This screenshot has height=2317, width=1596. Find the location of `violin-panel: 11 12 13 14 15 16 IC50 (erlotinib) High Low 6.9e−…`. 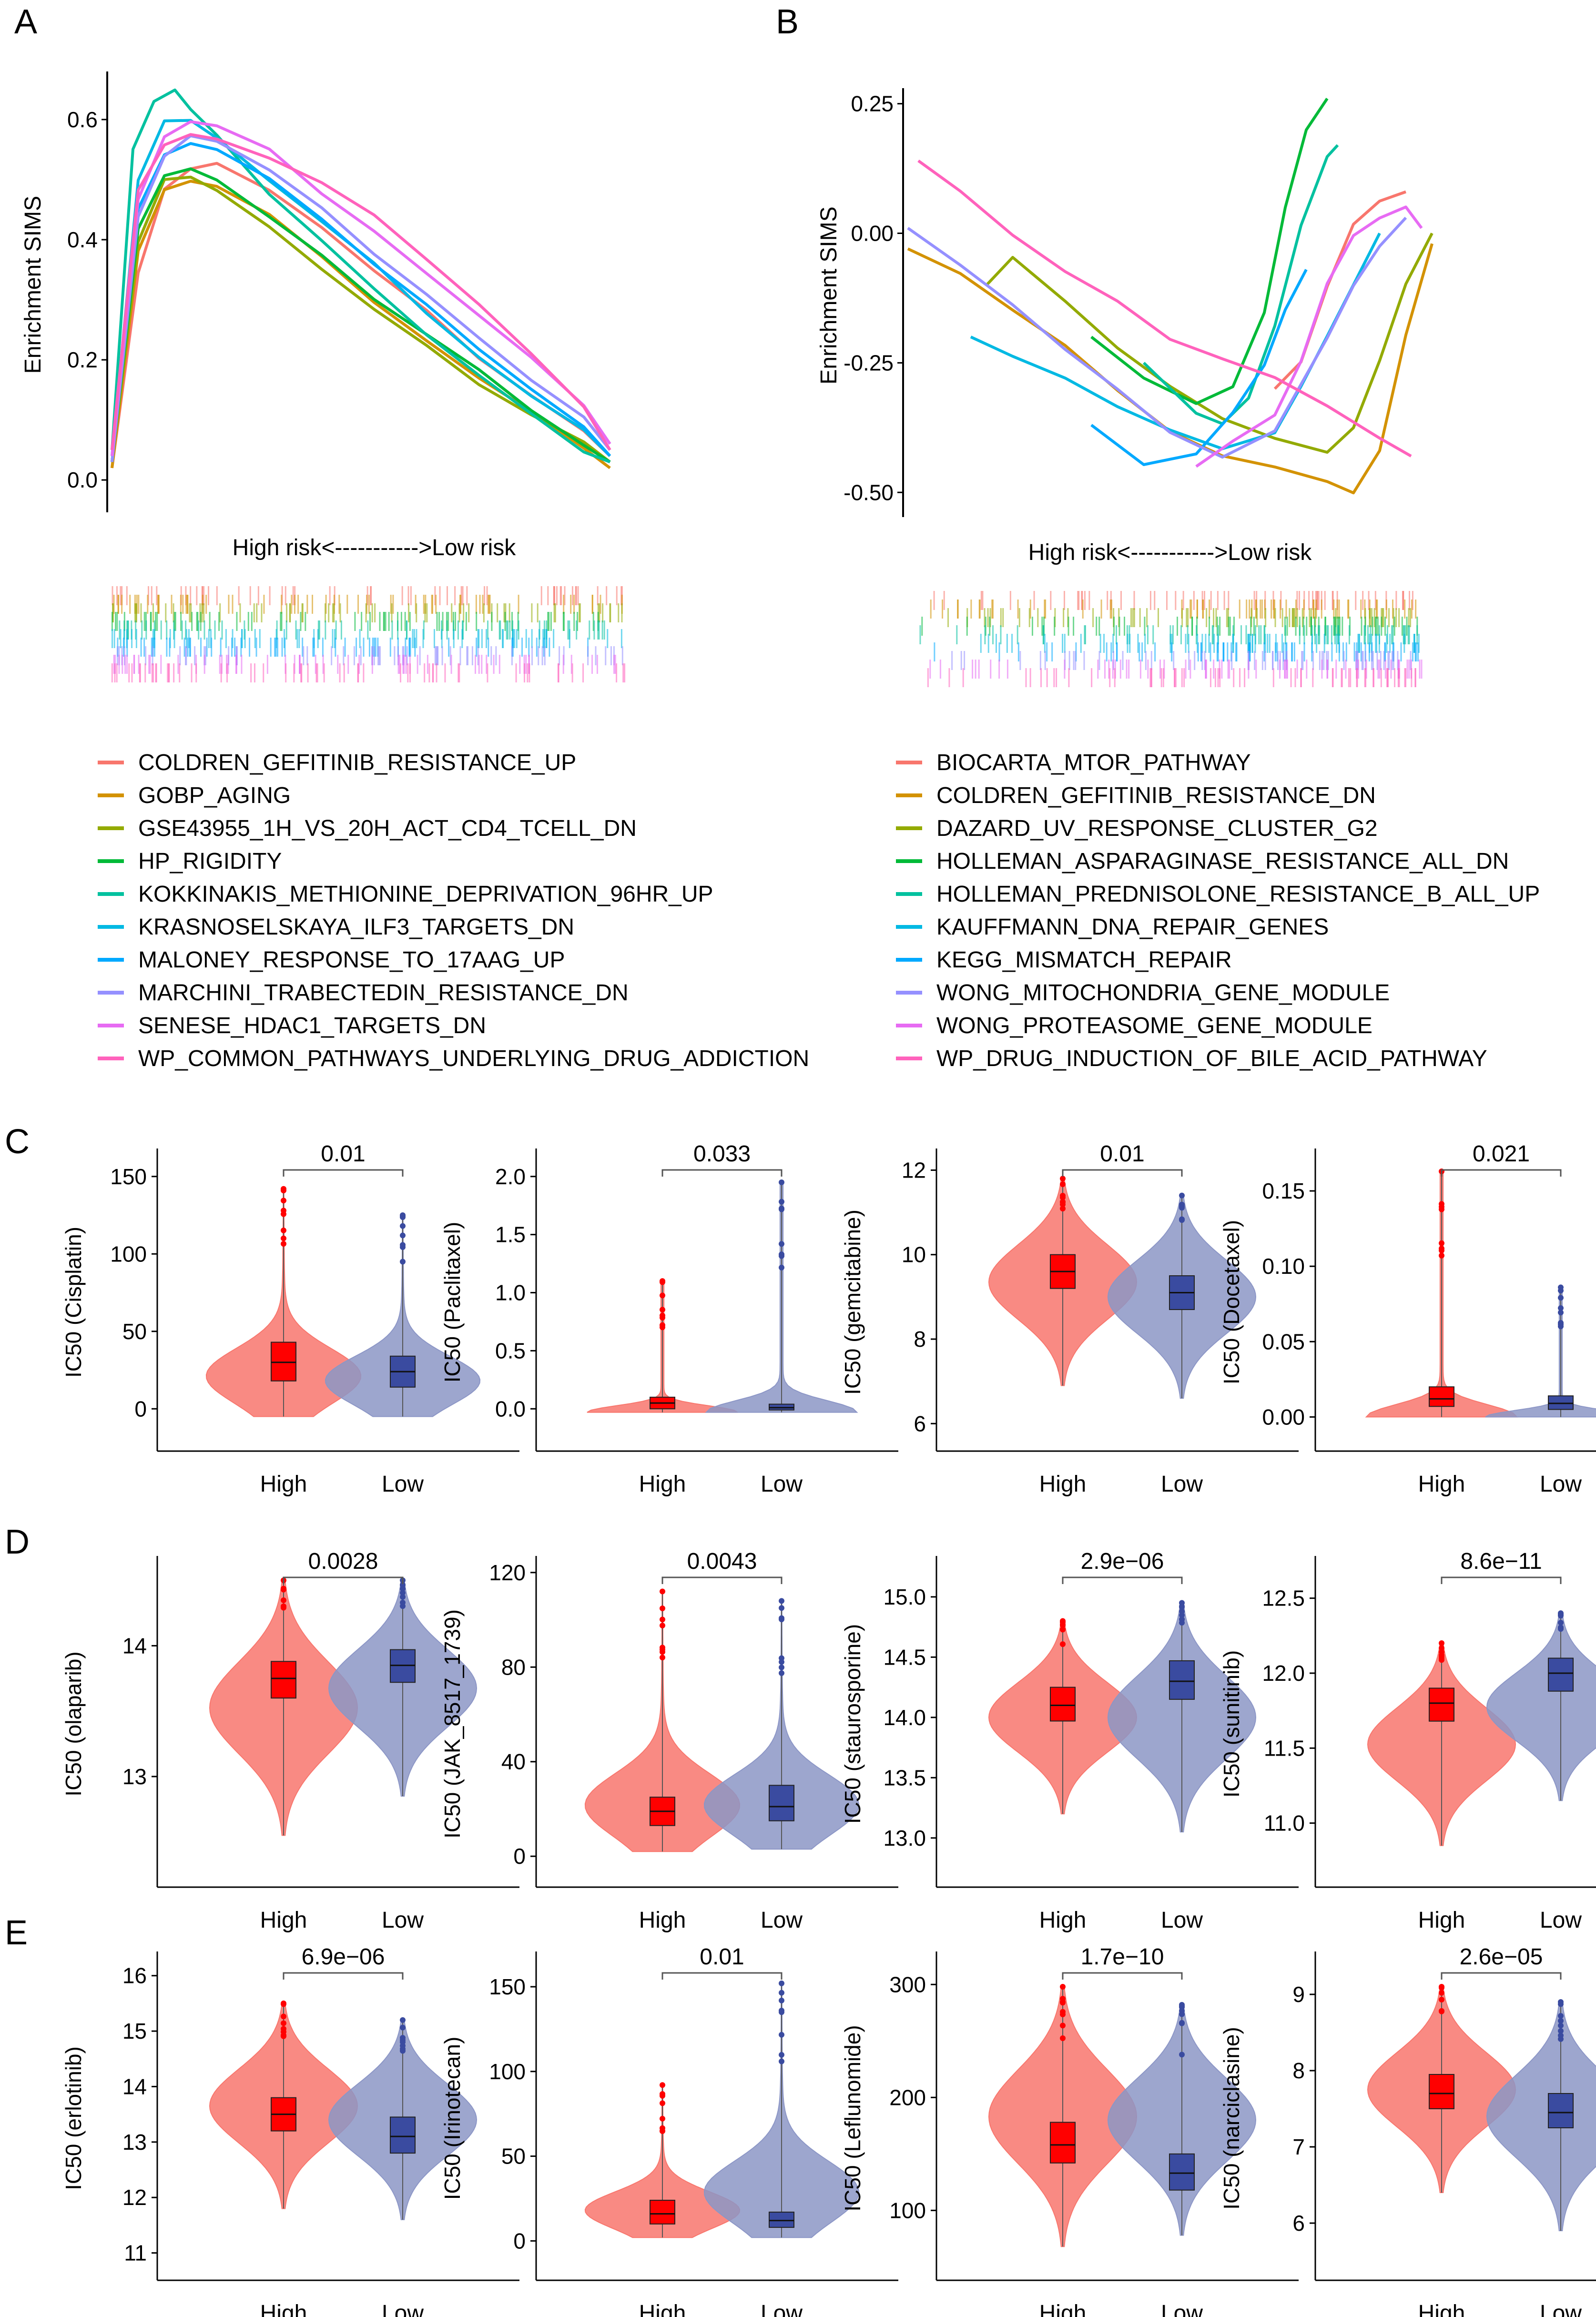

violin-panel: 11 12 13 14 15 16 IC50 (erlotinib) High Low 6.9e−… is located at coordinates (290, 2130).